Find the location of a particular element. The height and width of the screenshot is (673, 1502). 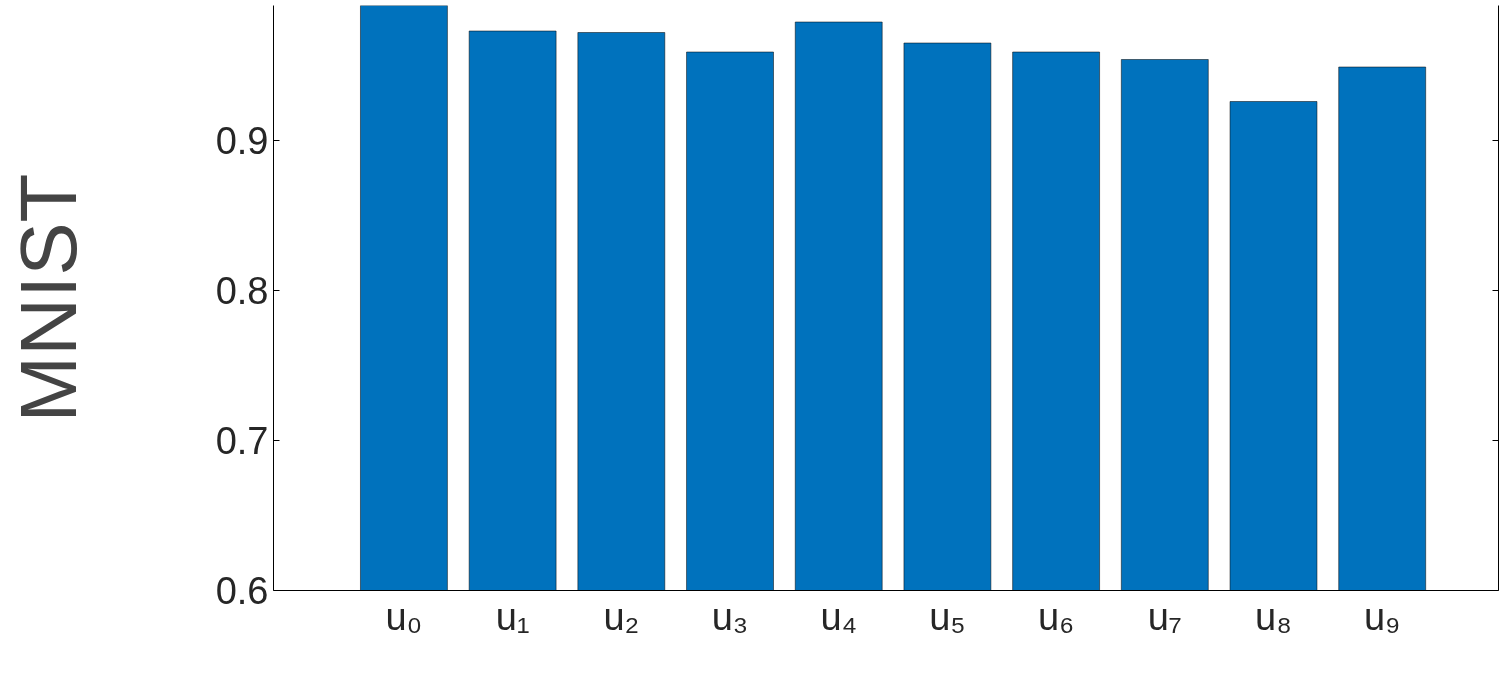

x-tick-label: u₆ is located at coordinates (1056, 616).